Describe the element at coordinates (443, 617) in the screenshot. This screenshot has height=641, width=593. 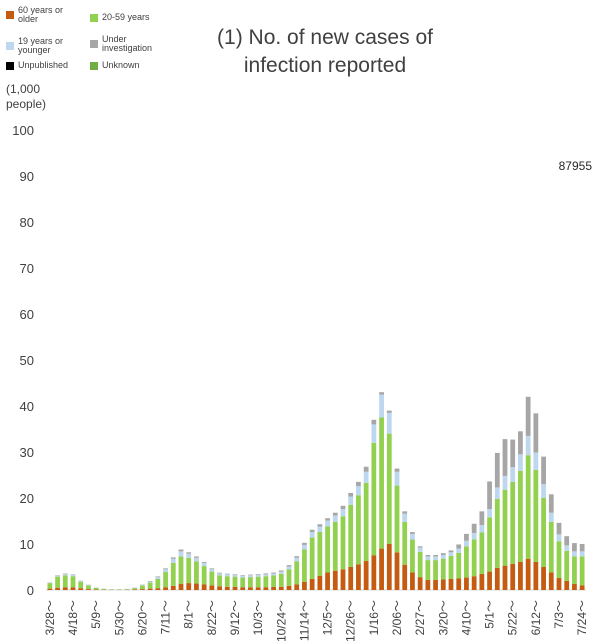
I see `x-tick-label: 3/20～` at that location.